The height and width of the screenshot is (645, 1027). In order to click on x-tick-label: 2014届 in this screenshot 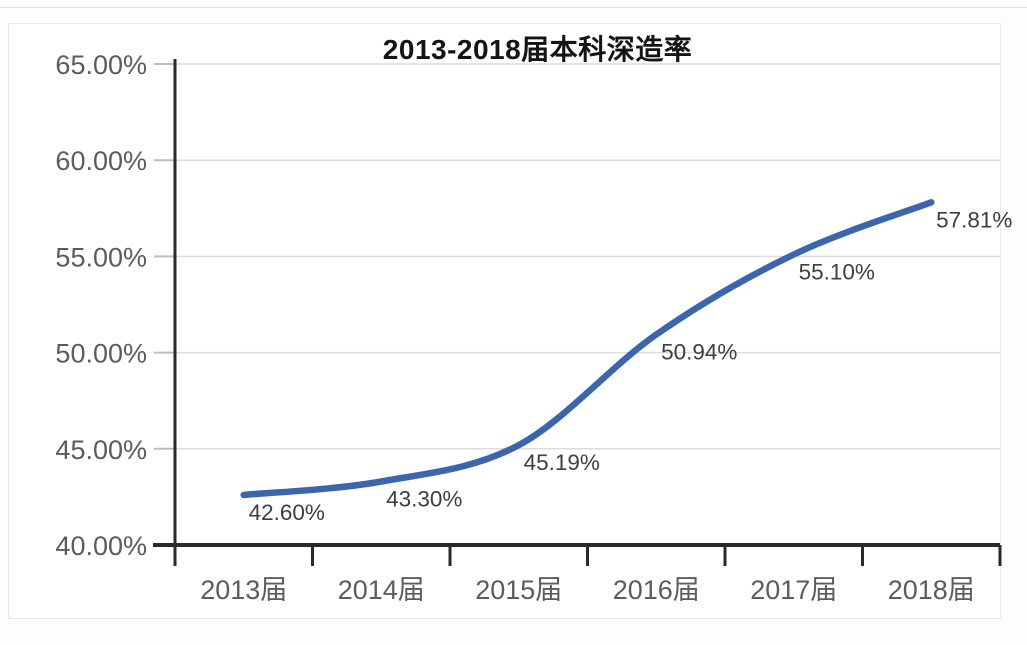, I will do `click(381, 590)`.